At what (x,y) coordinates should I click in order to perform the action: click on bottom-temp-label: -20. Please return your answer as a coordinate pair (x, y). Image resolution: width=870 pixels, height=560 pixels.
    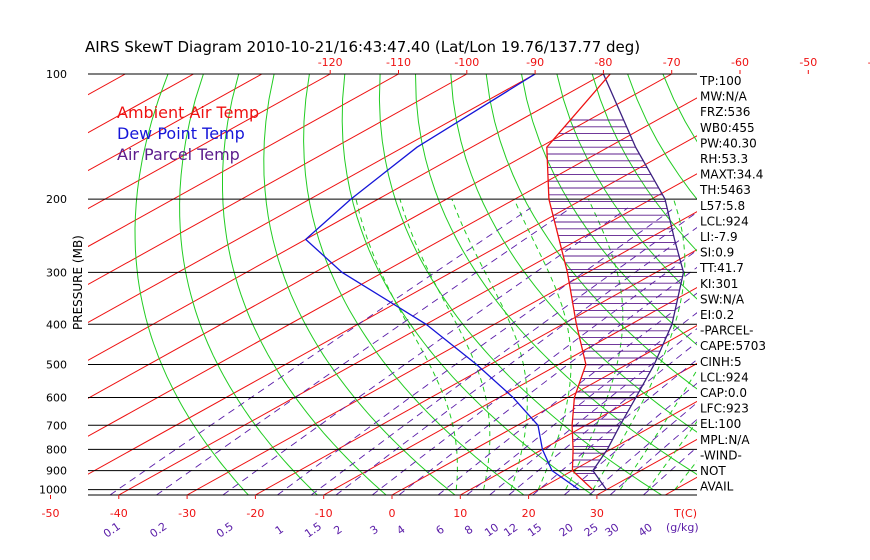
    Looking at the image, I should click on (255, 513).